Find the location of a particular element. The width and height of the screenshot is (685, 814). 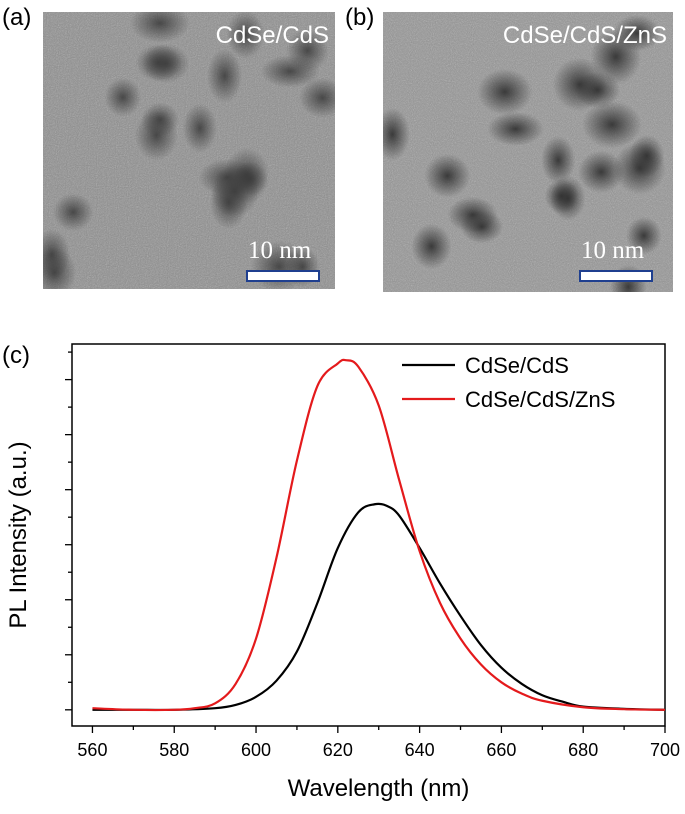

panel-label-a: (a) is located at coordinates (17, 17).